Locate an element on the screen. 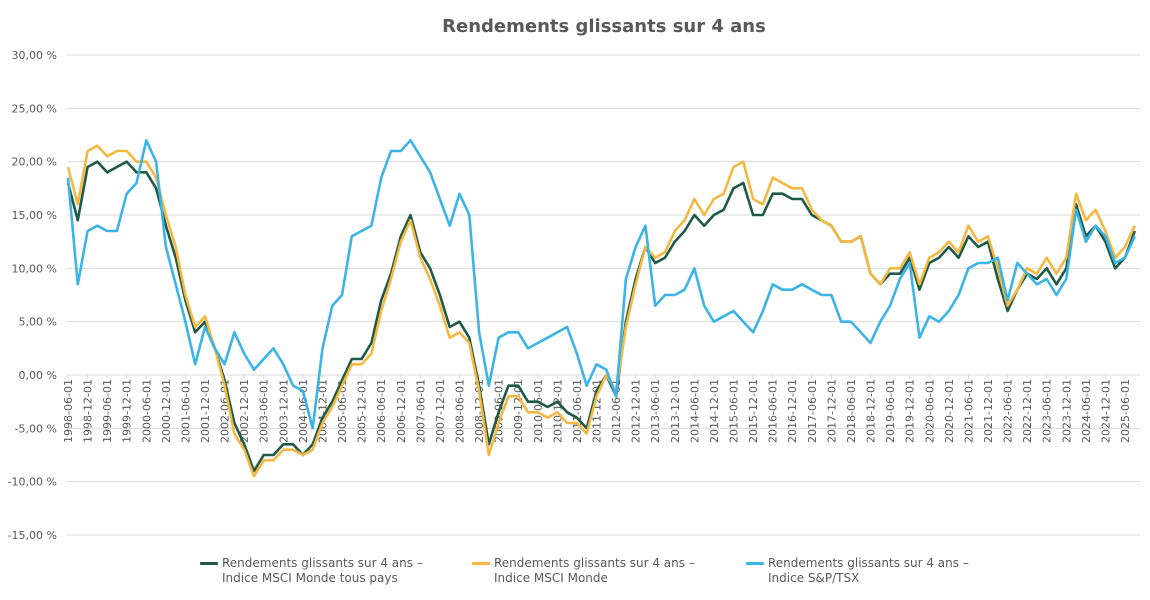  x-tick-label: 2023-12-01 is located at coordinates (1066, 411).